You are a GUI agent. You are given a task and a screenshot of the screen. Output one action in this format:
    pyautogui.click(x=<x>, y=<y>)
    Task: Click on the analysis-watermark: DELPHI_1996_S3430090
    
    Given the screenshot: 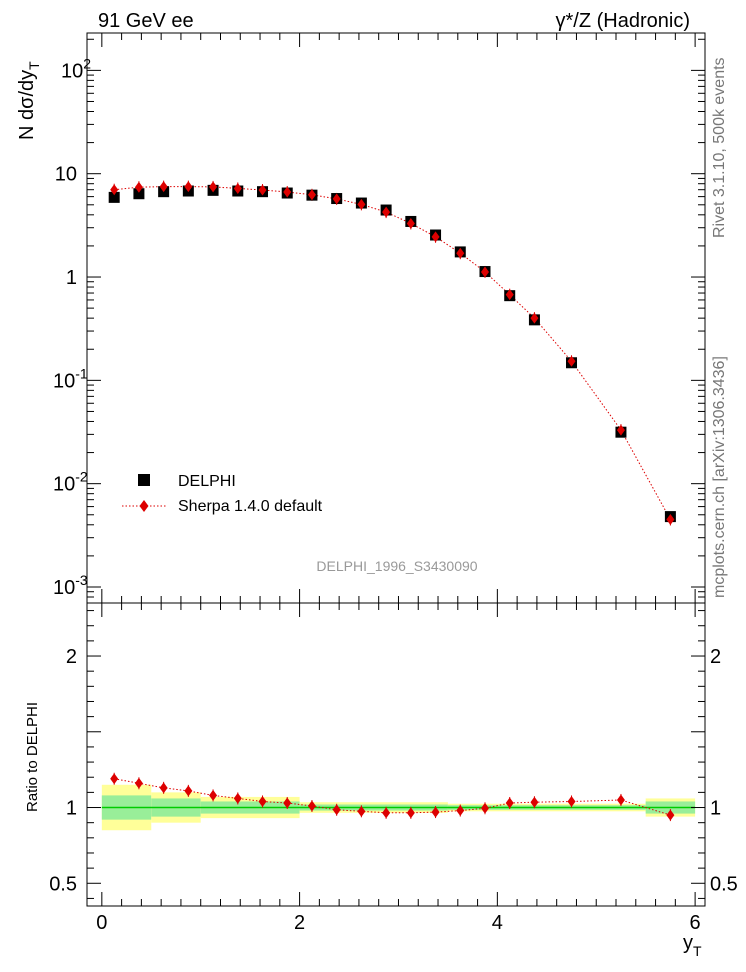 What is the action you would take?
    pyautogui.click(x=396, y=566)
    